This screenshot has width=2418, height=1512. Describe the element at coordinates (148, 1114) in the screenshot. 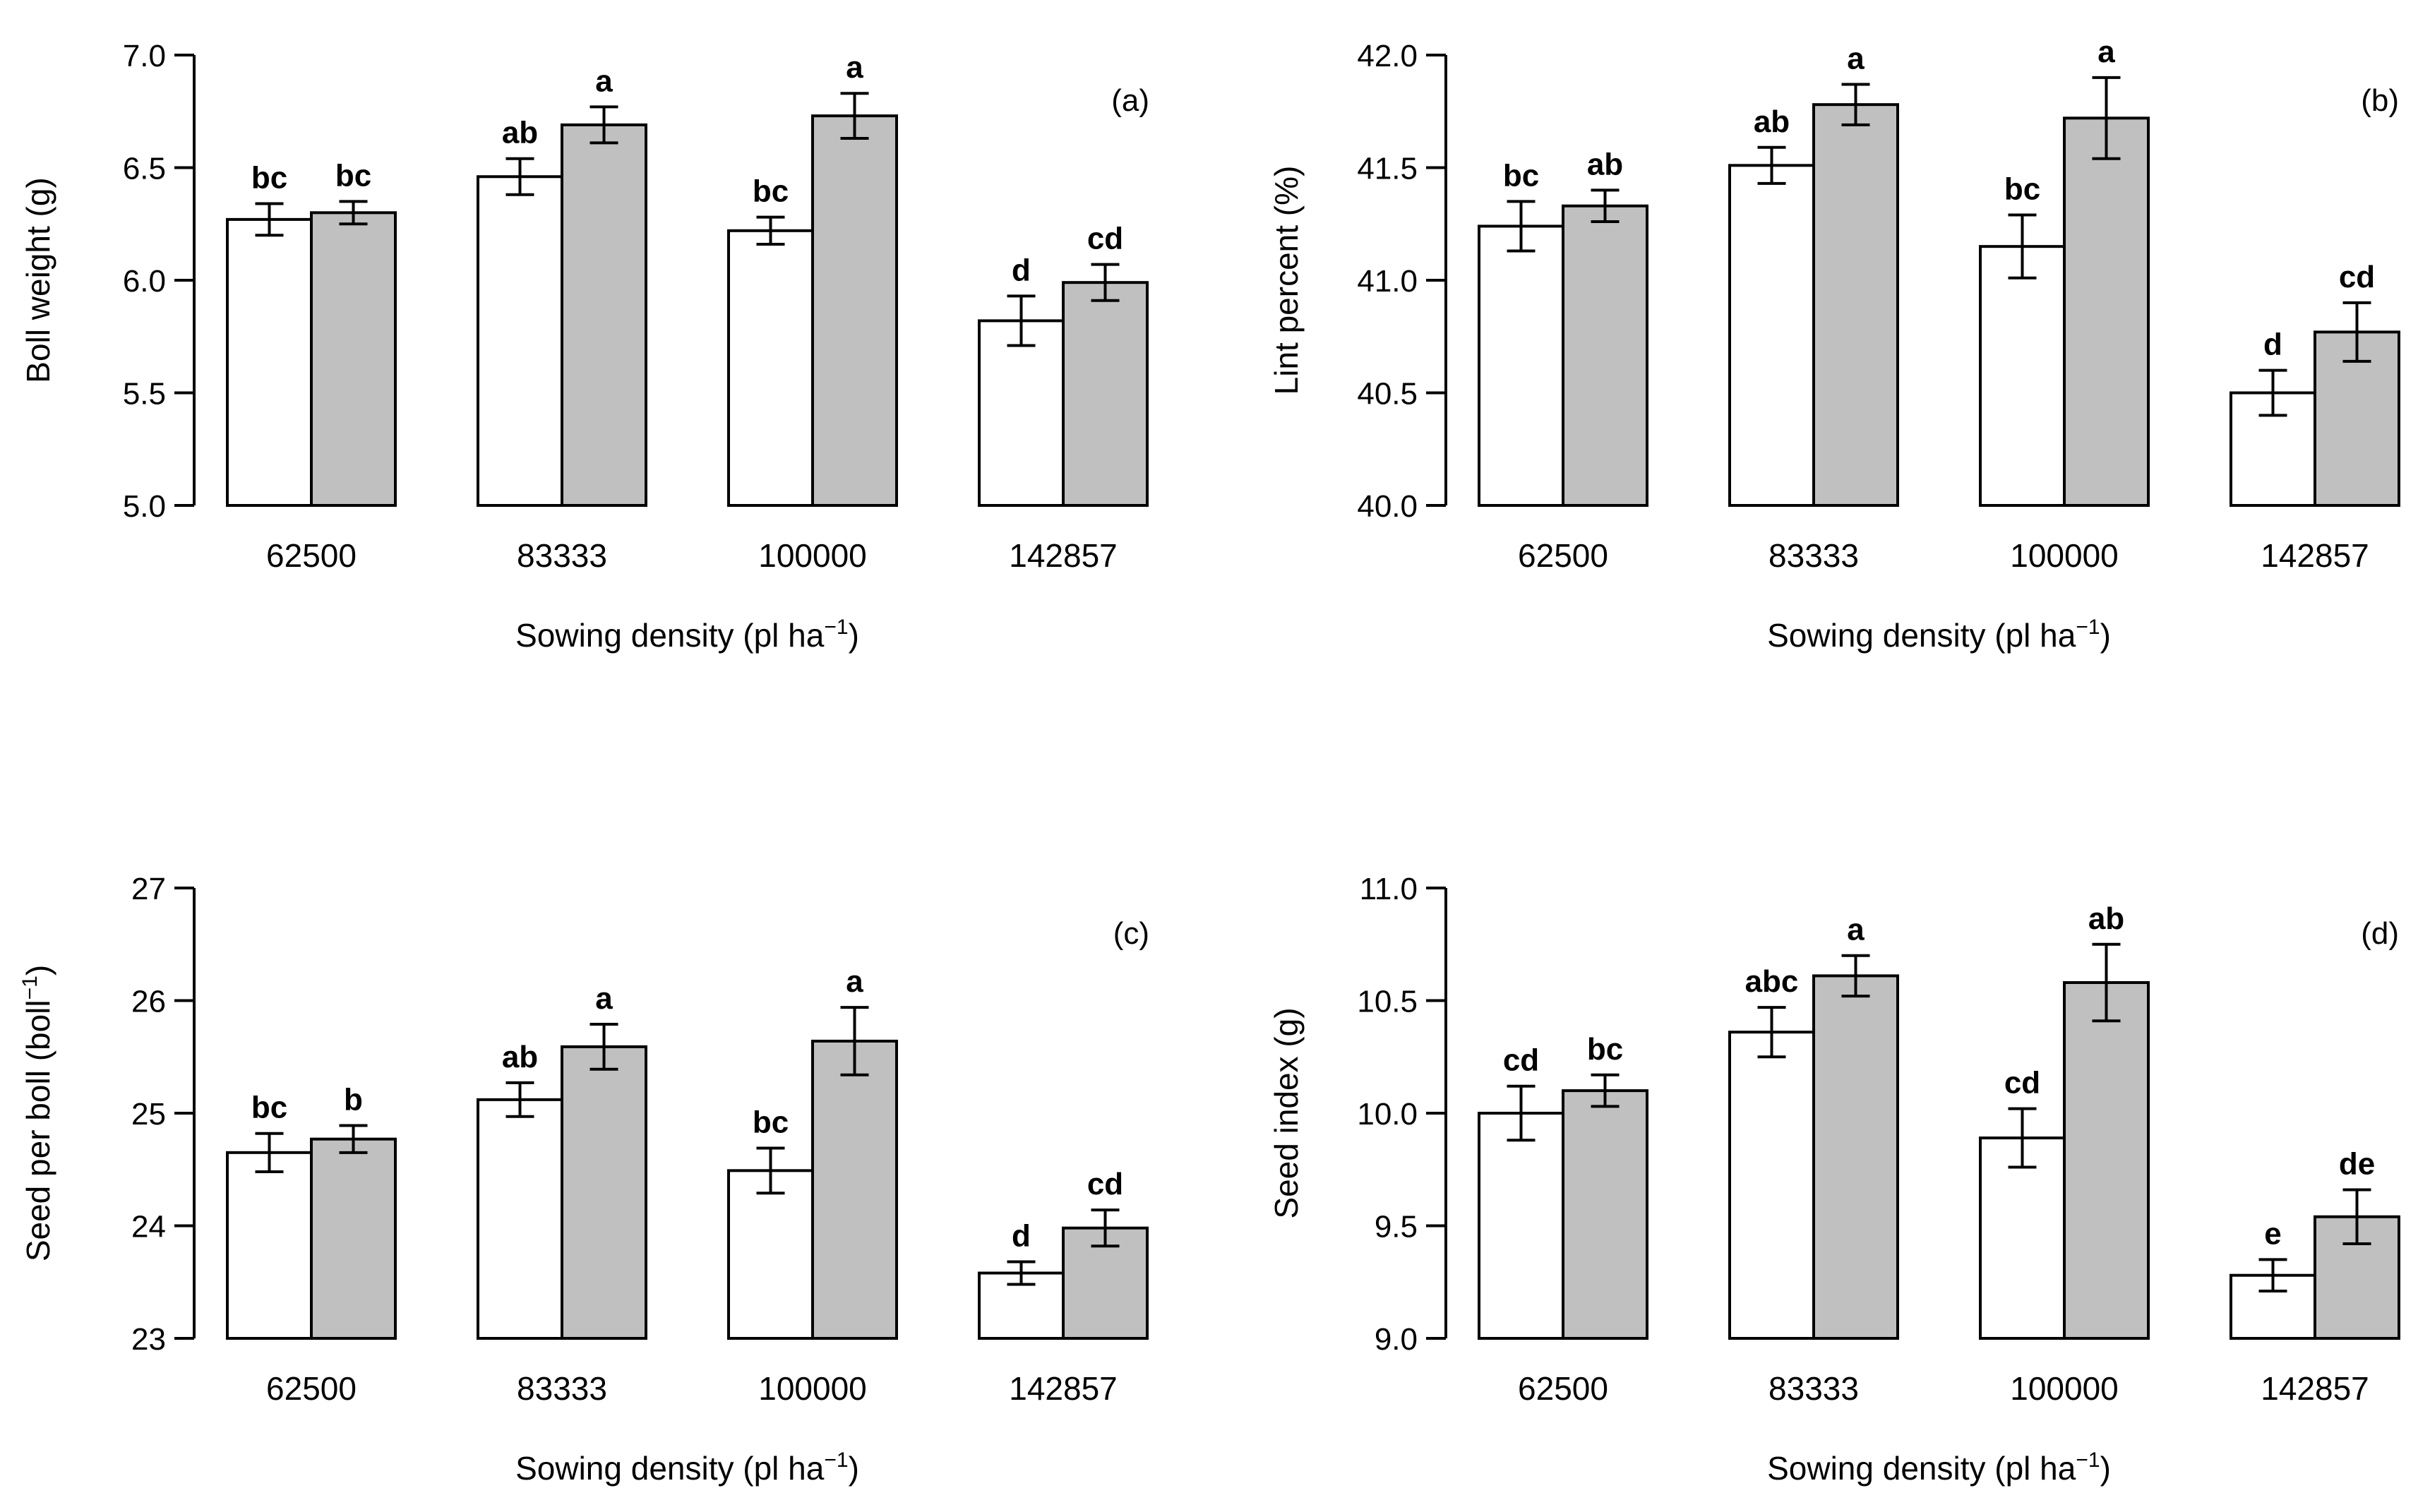

I see `y-tick-label: 25` at that location.